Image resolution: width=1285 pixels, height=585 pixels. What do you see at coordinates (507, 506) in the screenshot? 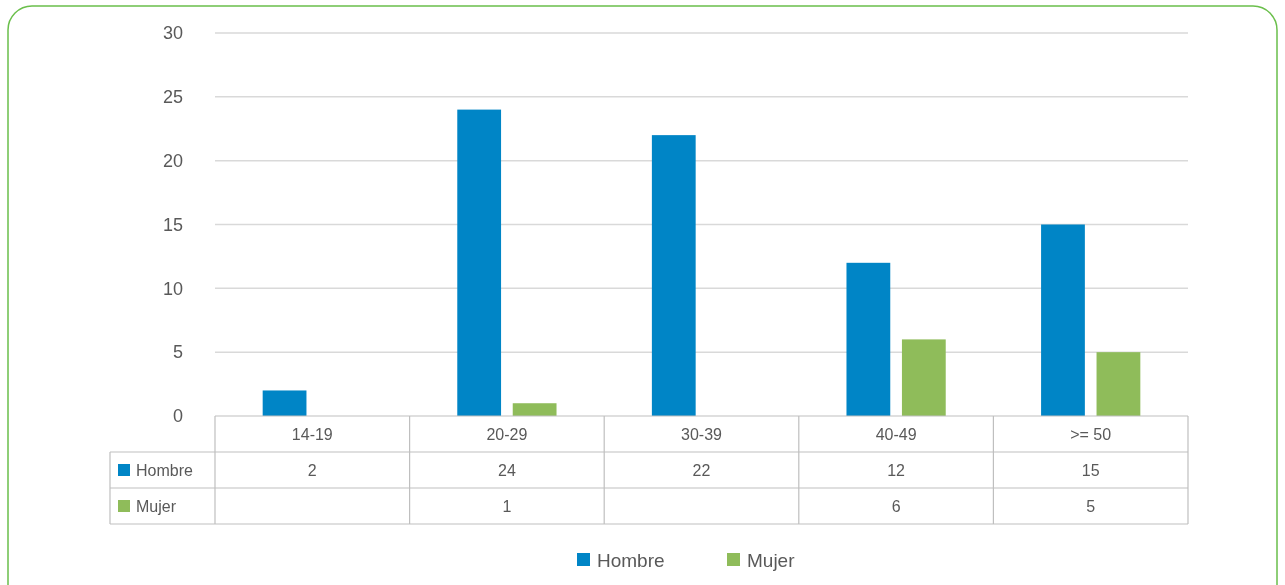
I see `data-label: 1` at bounding box center [507, 506].